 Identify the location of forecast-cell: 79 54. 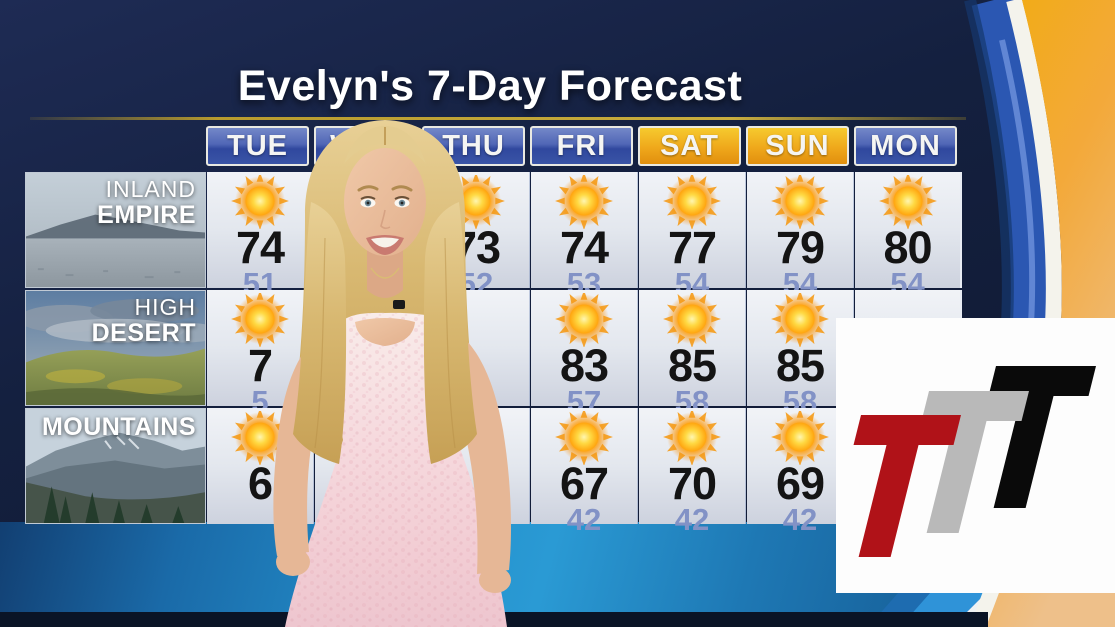
(800, 235).